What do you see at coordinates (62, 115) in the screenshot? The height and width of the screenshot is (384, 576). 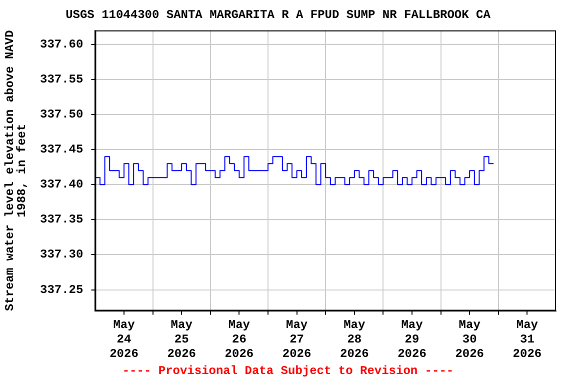 I see `y-tick-label: 337.50` at bounding box center [62, 115].